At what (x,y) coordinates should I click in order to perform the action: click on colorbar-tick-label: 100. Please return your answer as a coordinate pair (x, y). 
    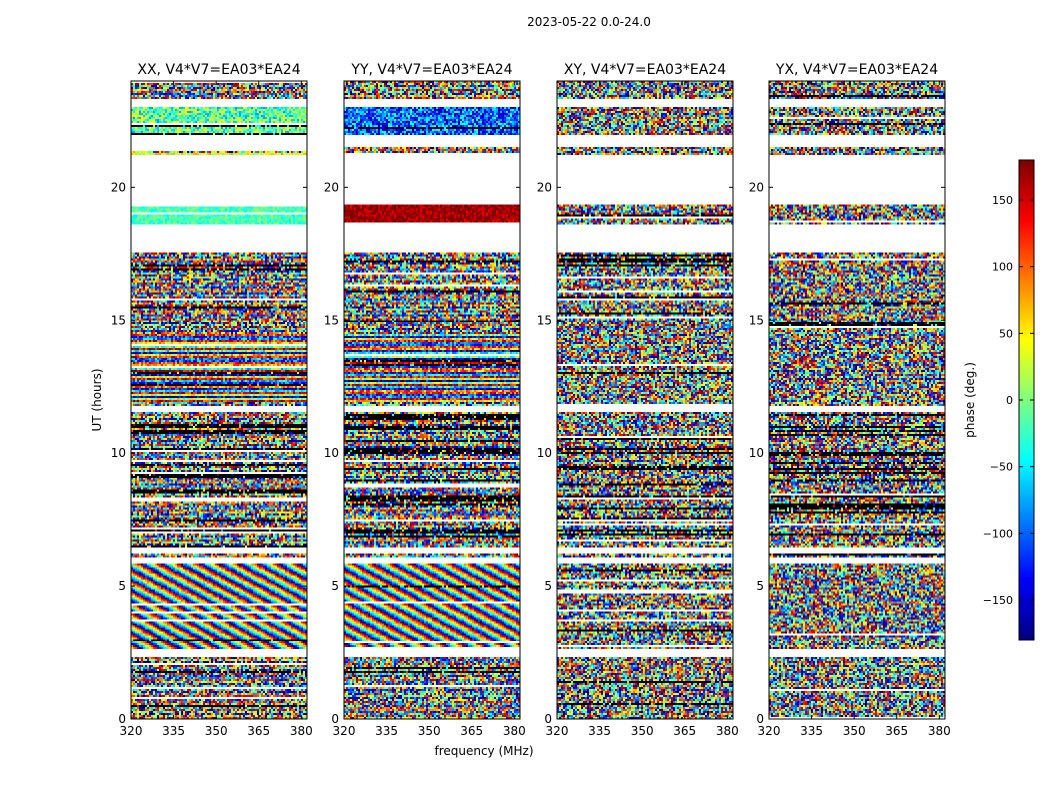
    Looking at the image, I should click on (1002, 267).